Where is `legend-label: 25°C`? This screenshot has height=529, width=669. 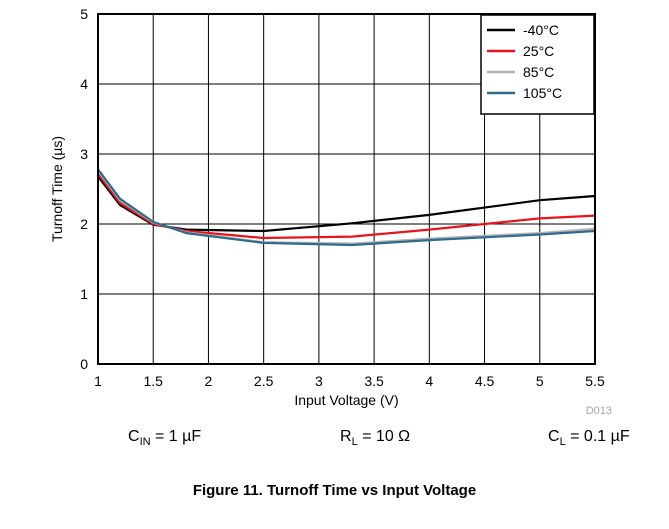
legend-label: 25°C is located at coordinates (538, 51).